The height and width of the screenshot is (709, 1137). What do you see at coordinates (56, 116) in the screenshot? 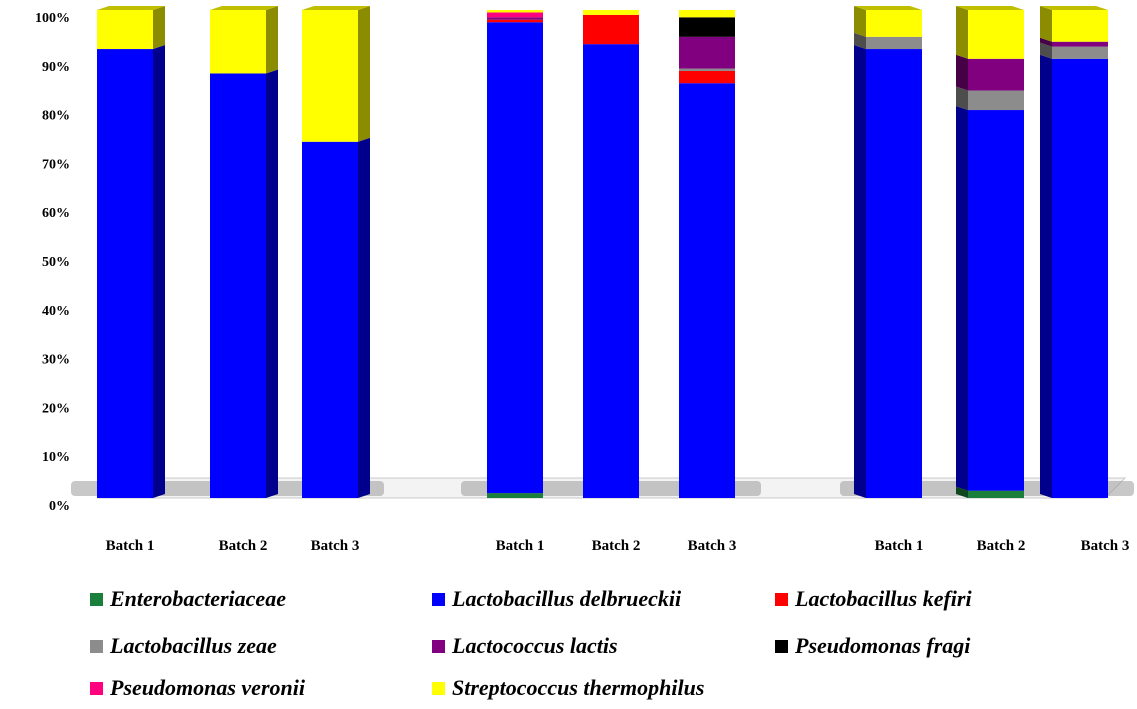
I see `y-tick-label: 80%` at bounding box center [56, 116].